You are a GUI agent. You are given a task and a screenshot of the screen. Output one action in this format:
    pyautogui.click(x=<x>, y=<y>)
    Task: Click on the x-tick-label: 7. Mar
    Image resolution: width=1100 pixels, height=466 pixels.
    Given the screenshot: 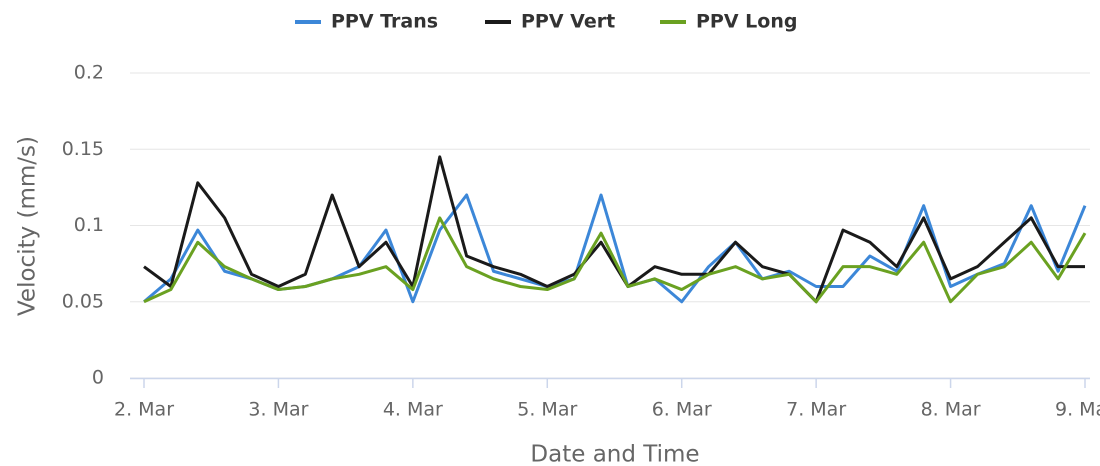 What is the action you would take?
    pyautogui.click(x=816, y=410)
    